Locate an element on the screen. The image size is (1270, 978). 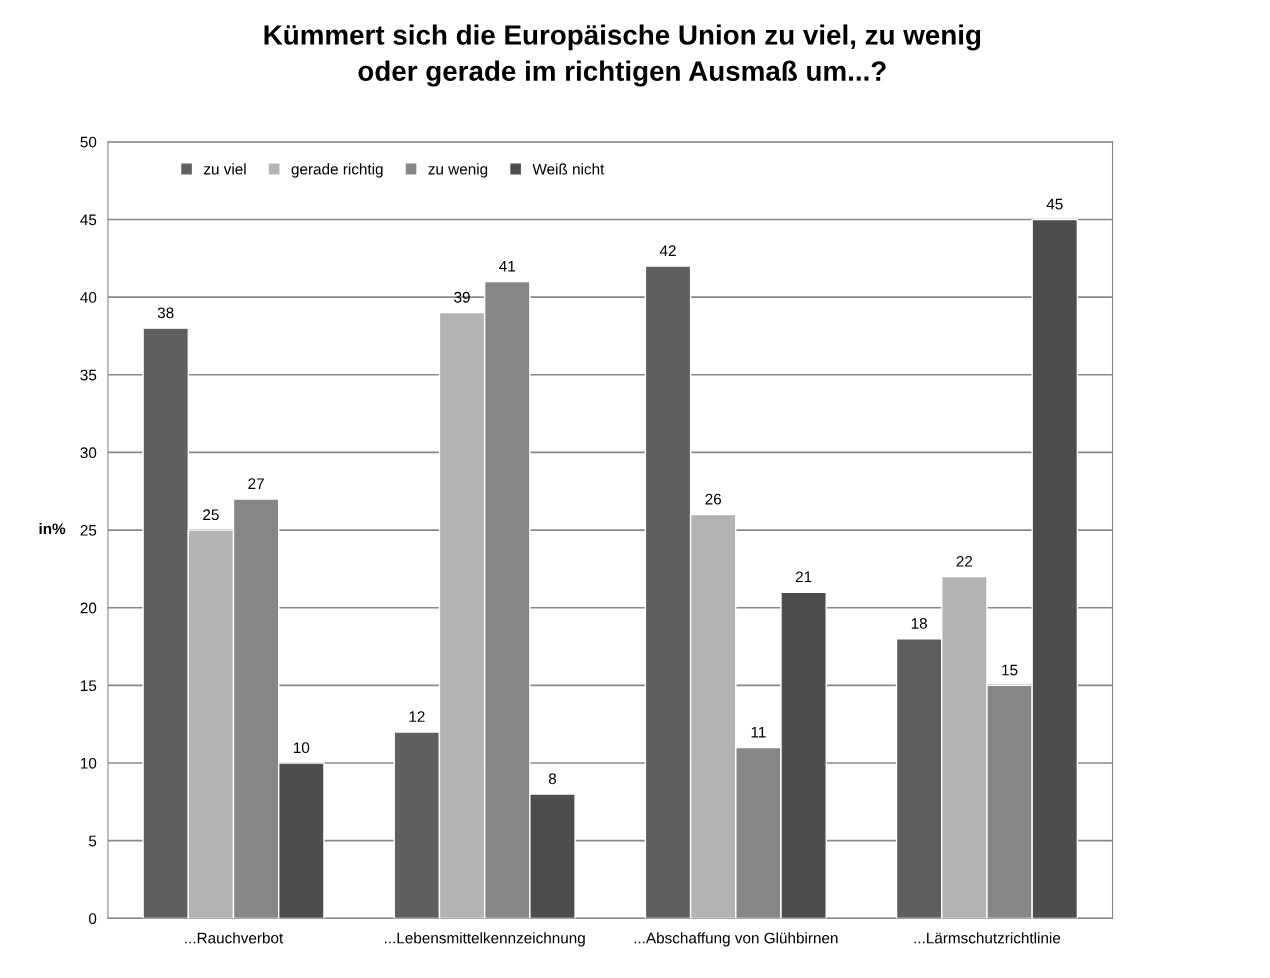
y-axis-title: in% is located at coordinates (52, 528).